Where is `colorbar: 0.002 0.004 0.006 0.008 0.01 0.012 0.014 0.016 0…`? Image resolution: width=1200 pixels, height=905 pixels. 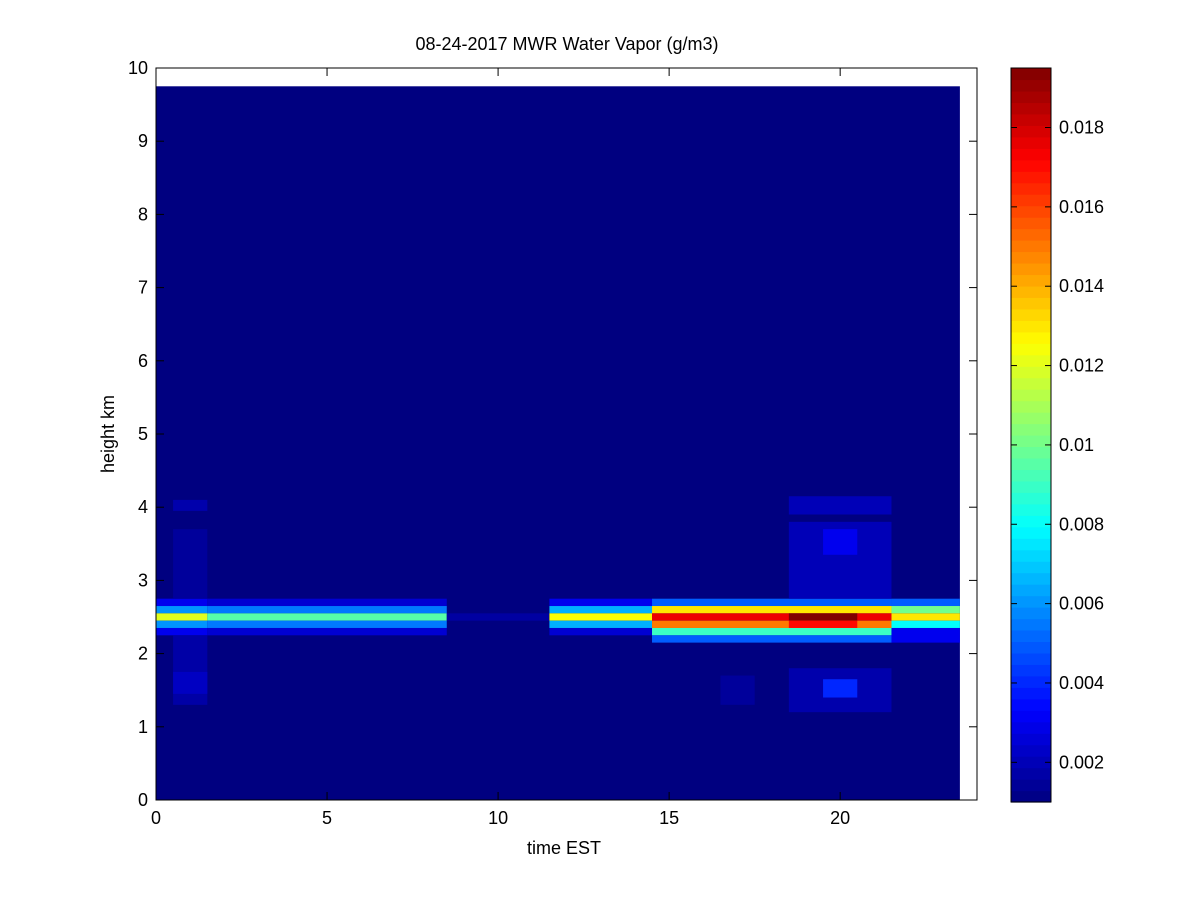
colorbar: 0.002 0.004 0.006 0.008 0.01 0.012 0.014 0.016 0… is located at coordinates (1057, 435).